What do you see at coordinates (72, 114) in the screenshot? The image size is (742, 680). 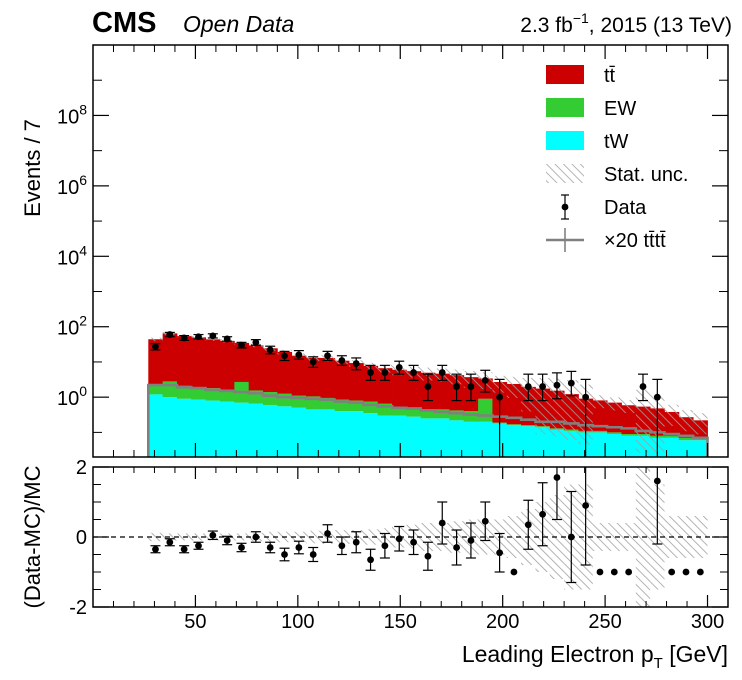 I see `y-tick-label: 10⁸` at bounding box center [72, 114].